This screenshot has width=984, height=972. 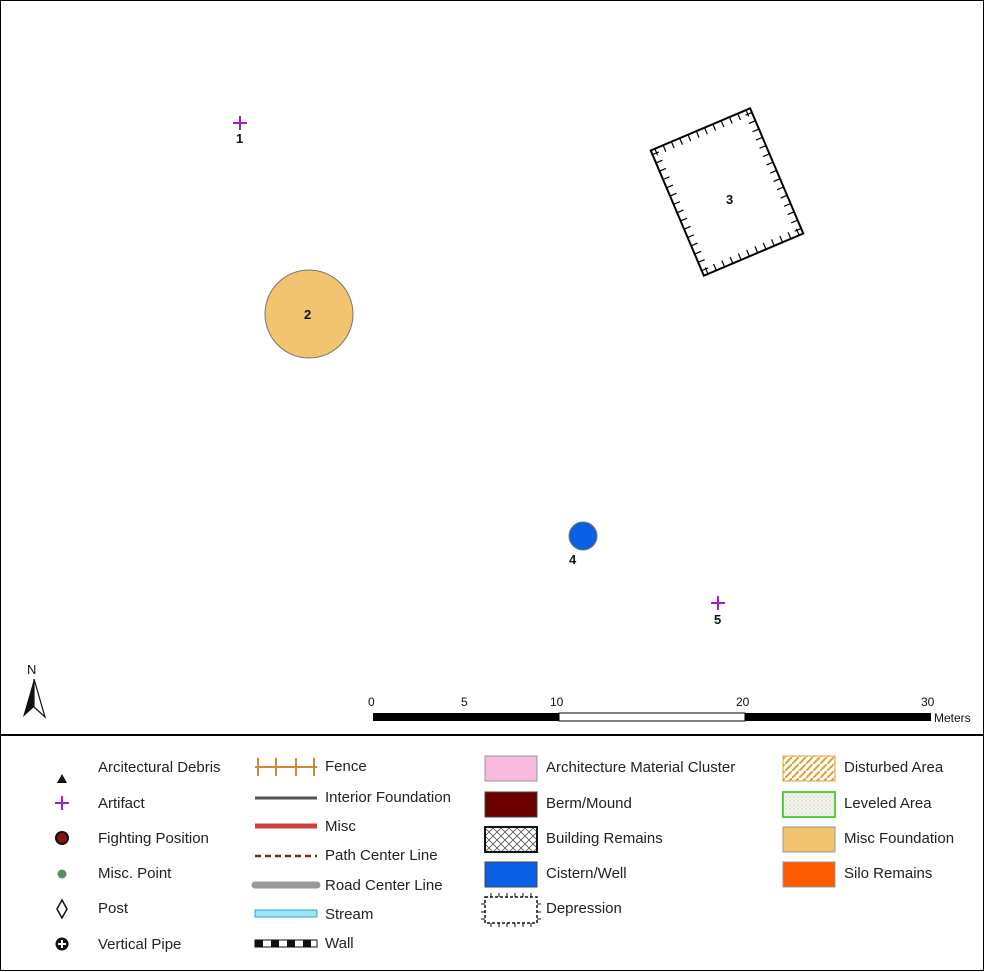 What do you see at coordinates (809, 804) in the screenshot?
I see `stipple-fill-icon` at bounding box center [809, 804].